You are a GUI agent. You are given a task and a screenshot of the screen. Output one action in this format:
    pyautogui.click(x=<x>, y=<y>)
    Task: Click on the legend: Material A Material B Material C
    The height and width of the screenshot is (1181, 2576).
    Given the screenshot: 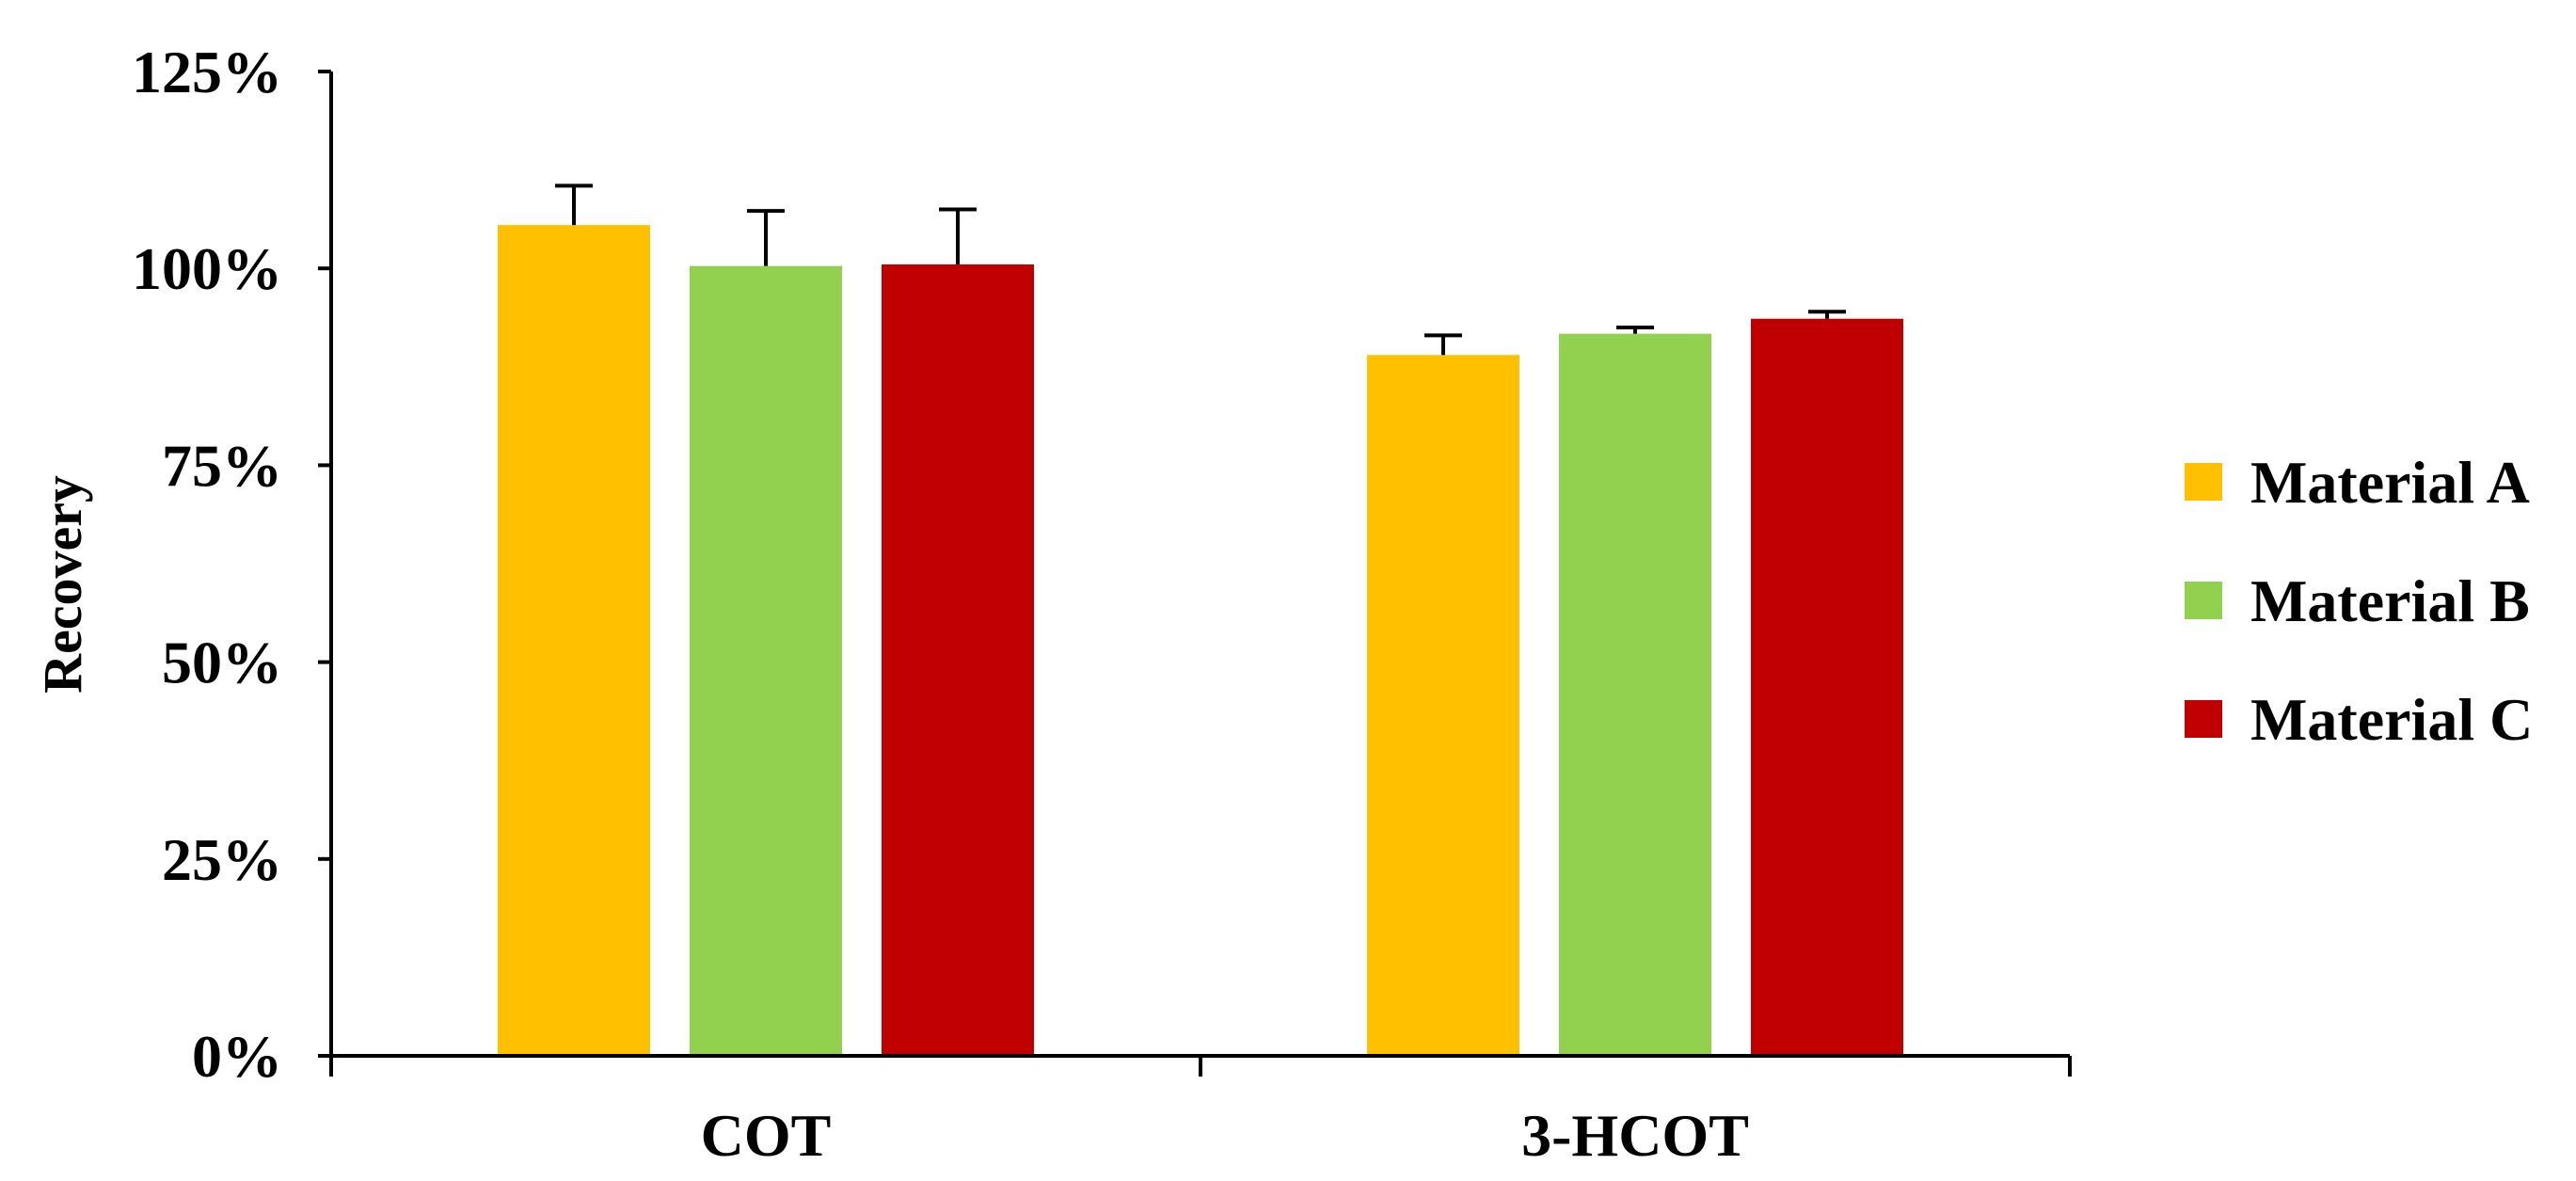 What is the action you would take?
    pyautogui.click(x=2359, y=601)
    